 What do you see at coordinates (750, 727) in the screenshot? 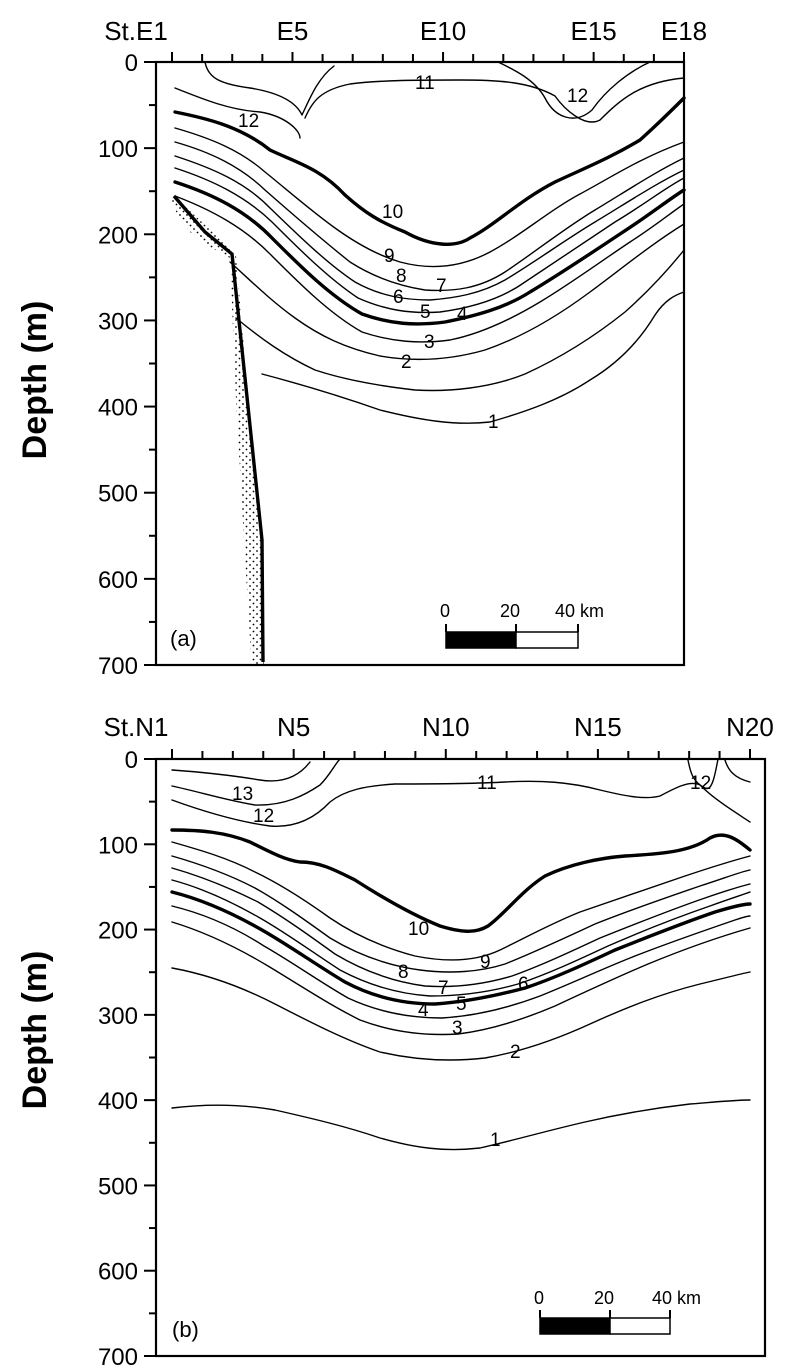
I see `panel-b-station-label: N20` at bounding box center [750, 727].